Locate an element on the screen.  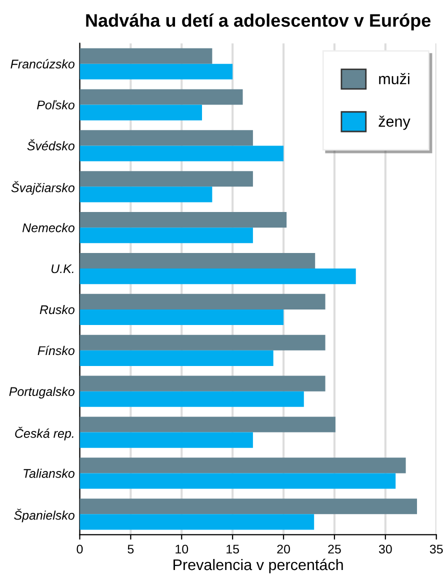
y-tick-label: Švajčiarsko is located at coordinates (42, 188).